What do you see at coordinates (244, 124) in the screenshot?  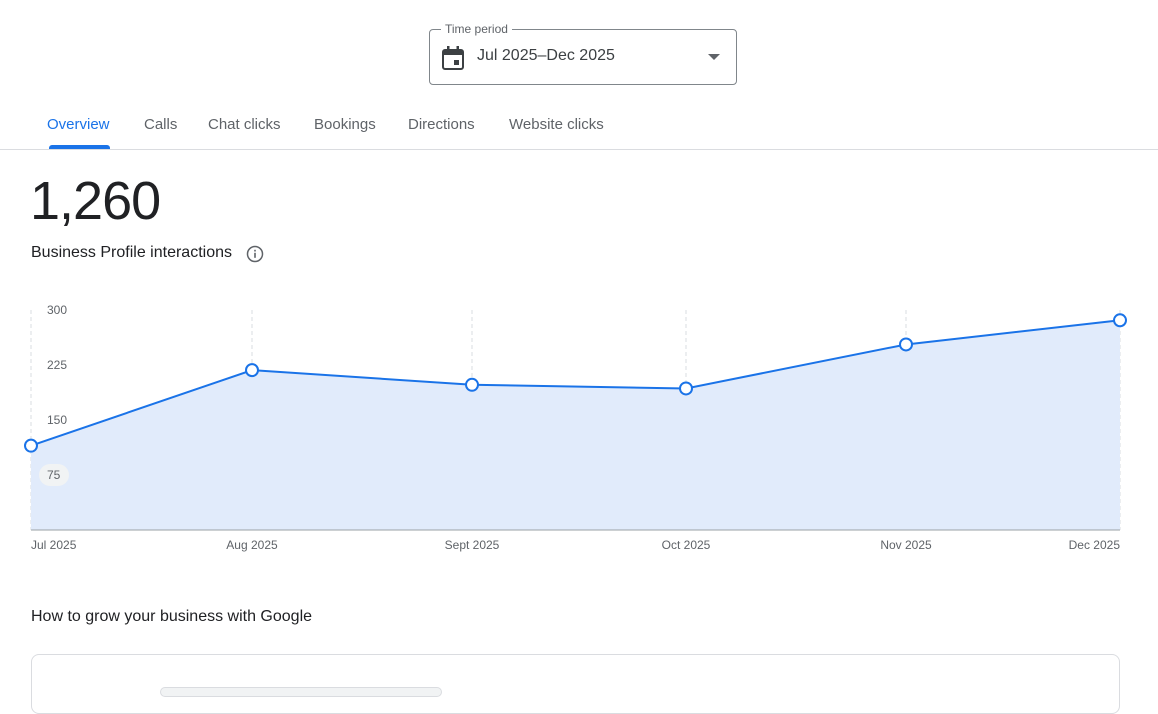 I see `tab-chat-clicks: Chat clicks` at bounding box center [244, 124].